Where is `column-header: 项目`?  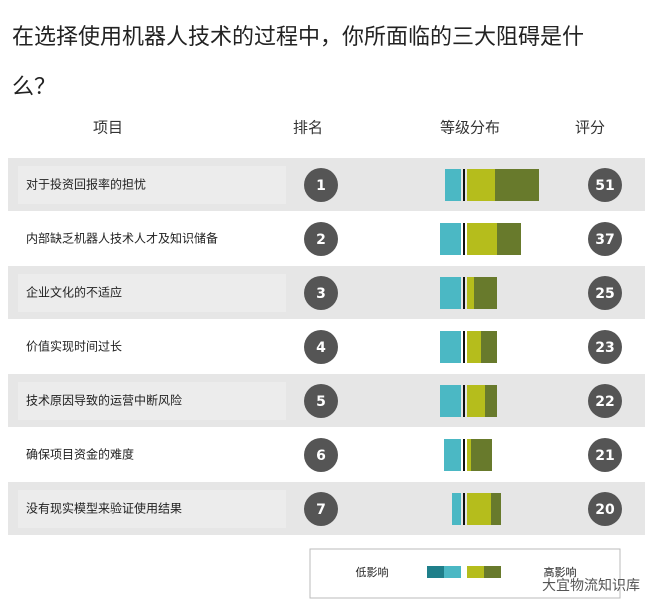
column-header: 项目 is located at coordinates (108, 128).